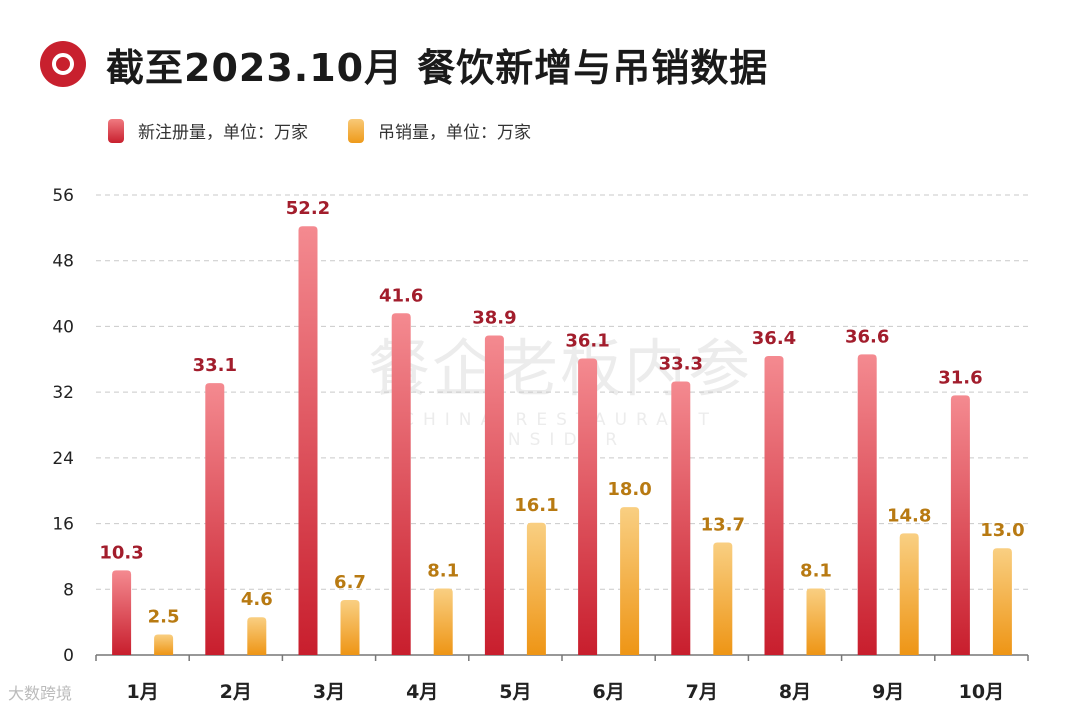  Describe the element at coordinates (329, 692) in the screenshot. I see `x-tick-label: 3月` at that location.